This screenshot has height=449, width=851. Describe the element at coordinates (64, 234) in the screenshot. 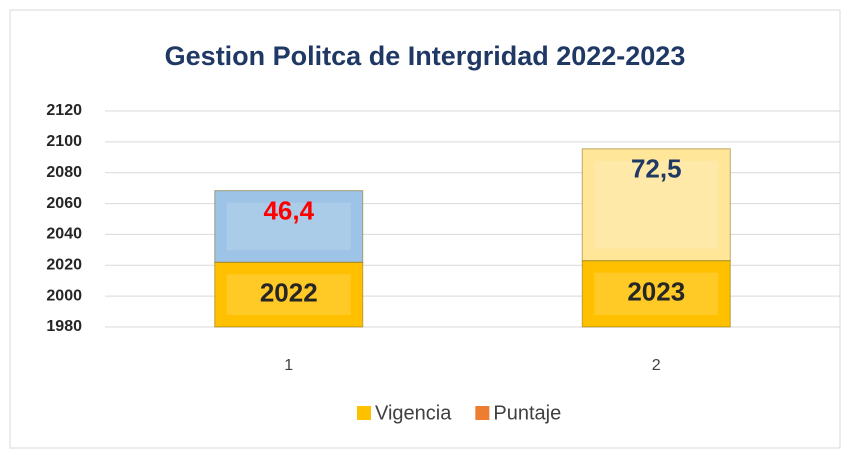

I see `y-tick-label: 2040` at that location.